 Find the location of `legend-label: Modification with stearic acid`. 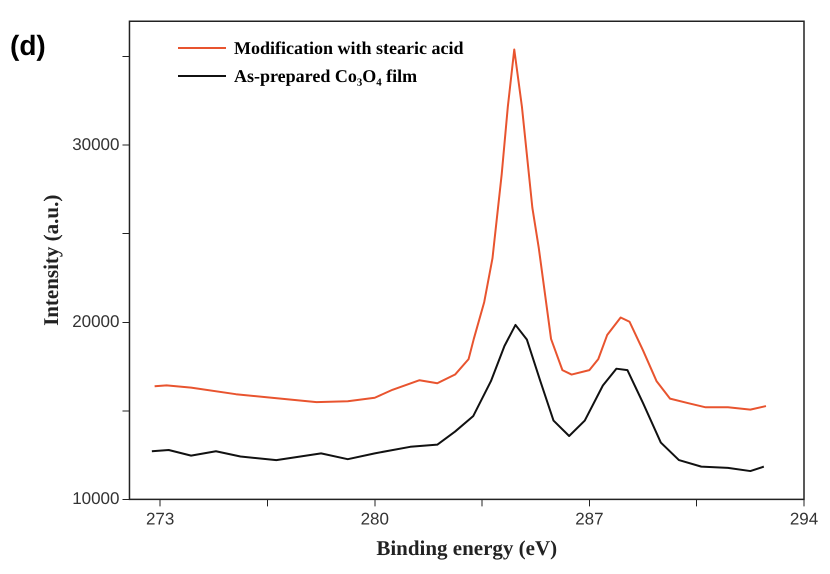

legend-label: Modification with stearic acid is located at coordinates (349, 48).